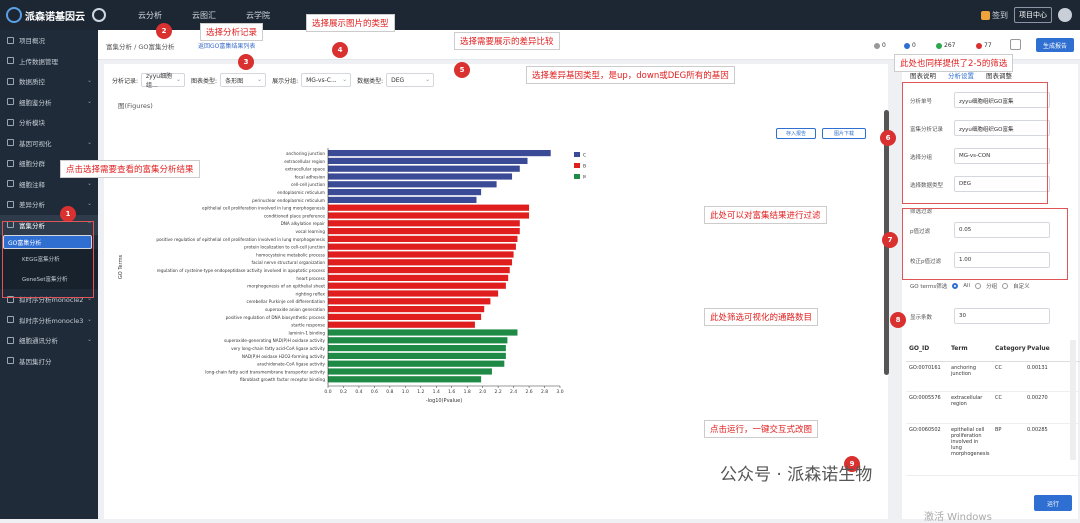 Image resolution: width=1080 pixels, height=523 pixels. What do you see at coordinates (796, 133) in the screenshot?
I see `save-to-report-button: 存入报告` at bounding box center [796, 133].